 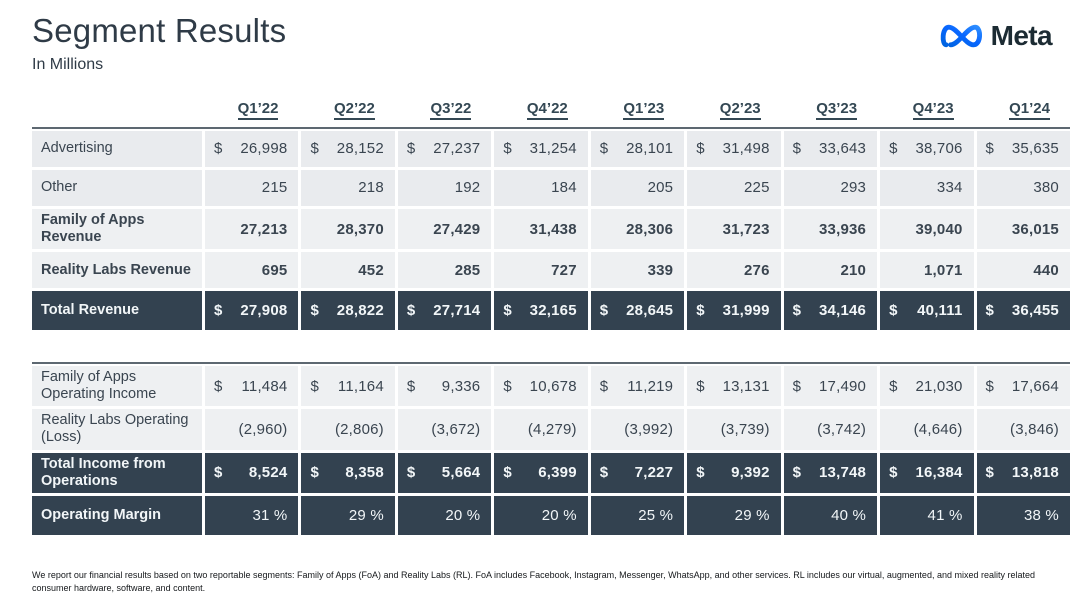 What do you see at coordinates (444, 311) in the screenshot?
I see `value-cell: $27,714` at bounding box center [444, 311].